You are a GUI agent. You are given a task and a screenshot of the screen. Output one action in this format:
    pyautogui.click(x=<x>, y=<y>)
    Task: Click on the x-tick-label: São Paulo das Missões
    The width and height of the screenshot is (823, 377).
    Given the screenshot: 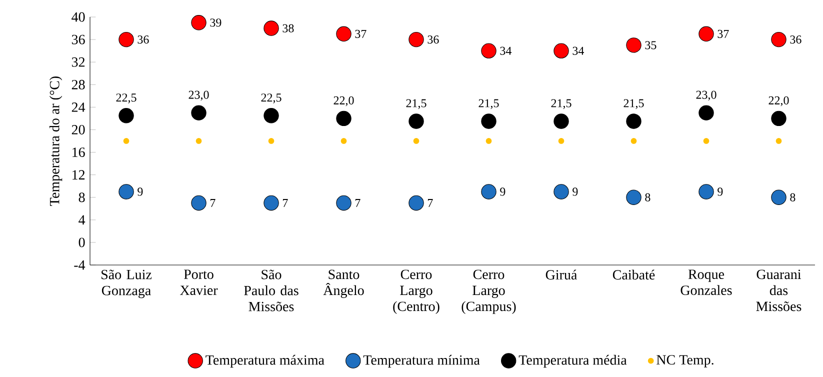 What is the action you would take?
    pyautogui.click(x=271, y=291)
    